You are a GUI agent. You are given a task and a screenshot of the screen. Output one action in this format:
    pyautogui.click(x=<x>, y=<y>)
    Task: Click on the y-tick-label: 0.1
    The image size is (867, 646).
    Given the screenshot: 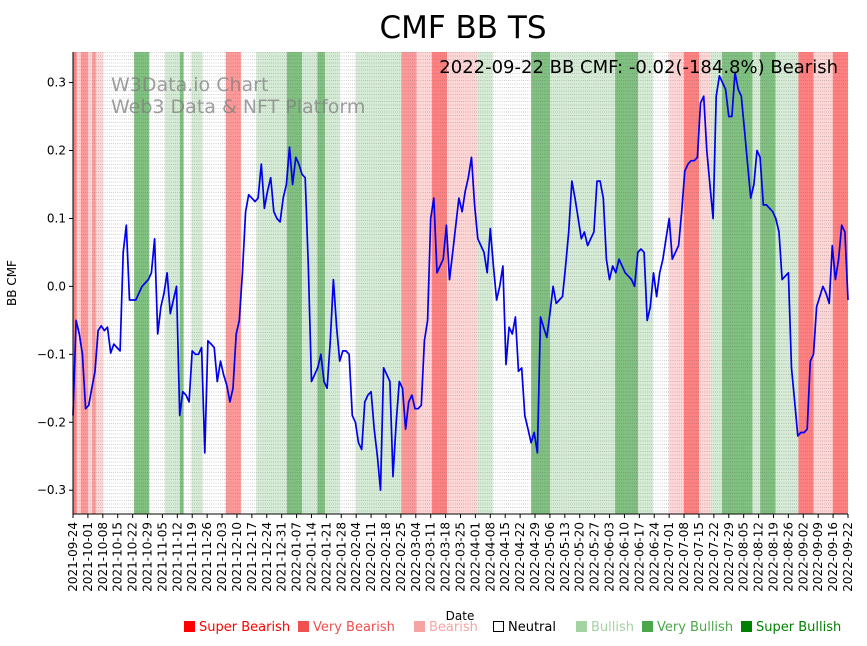 What is the action you would take?
    pyautogui.click(x=56, y=218)
    